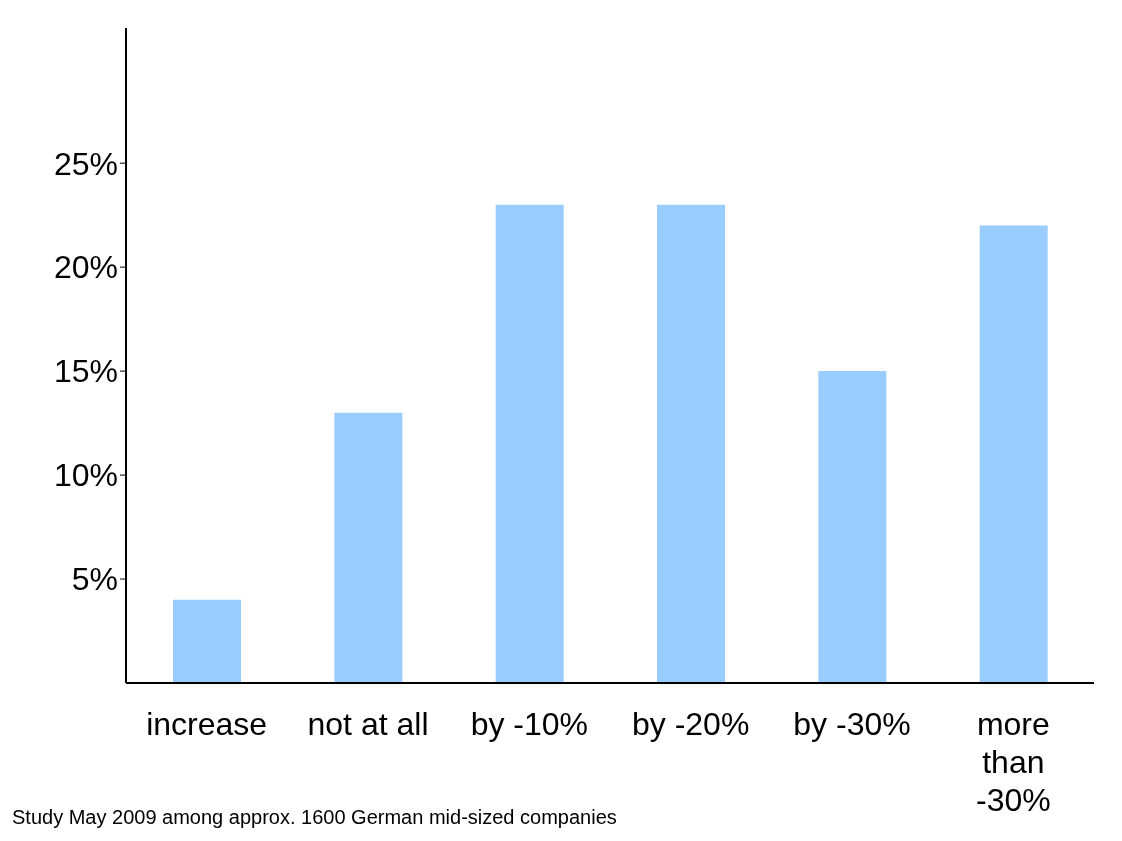 This screenshot has width=1122, height=841. What do you see at coordinates (690, 724) in the screenshot?
I see `x-tick-label: by -20%` at bounding box center [690, 724].